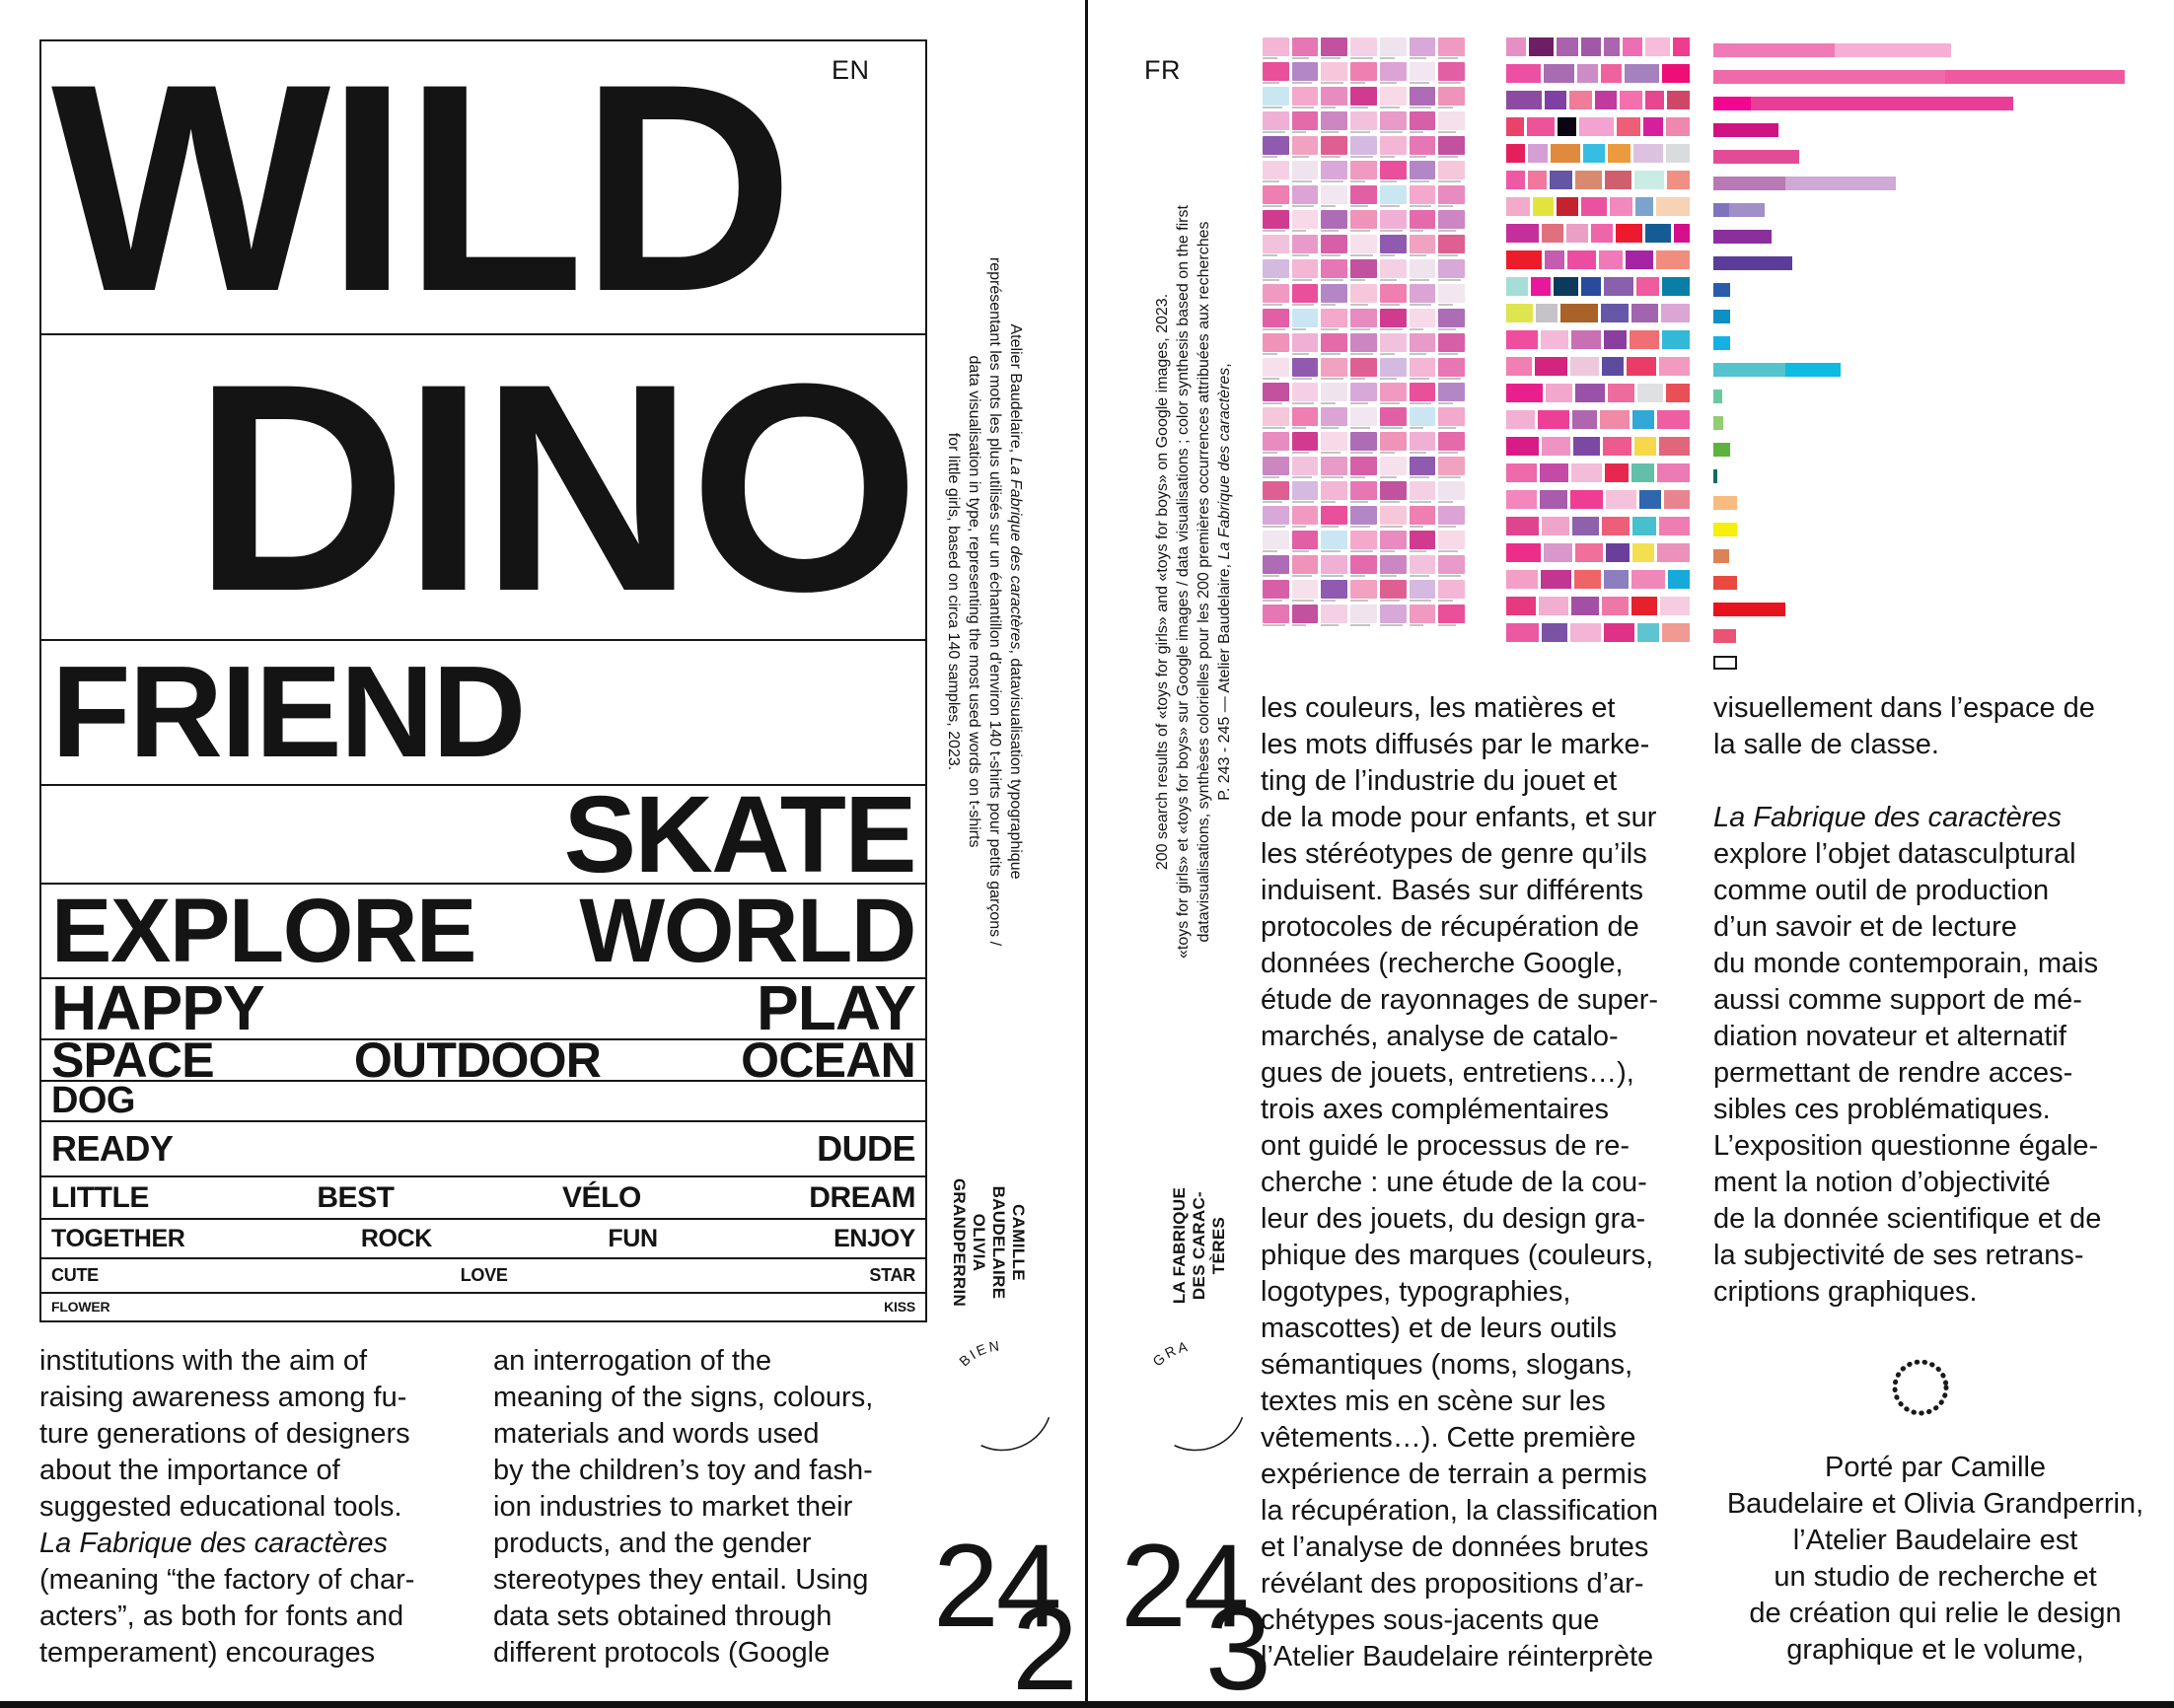 The width and height of the screenshot is (2174, 1708). I want to click on text-line, so click(1935, 781).